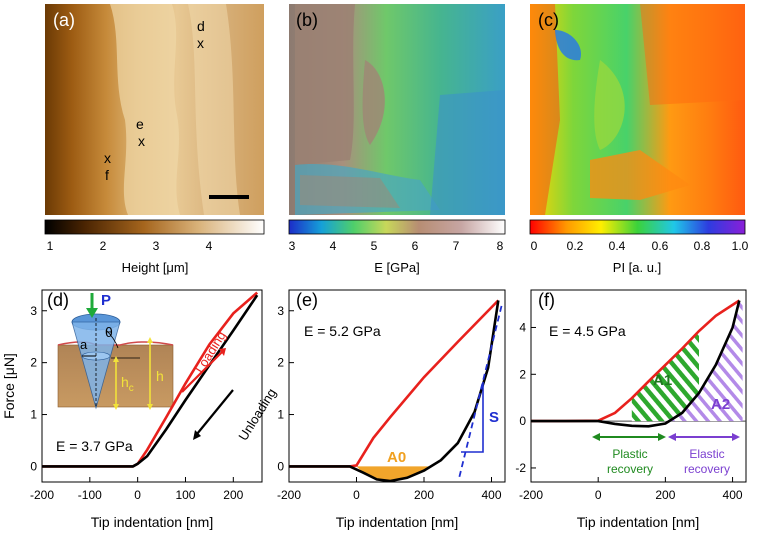  What do you see at coordinates (107, 158) in the screenshot?
I see `marker-f-x: x` at bounding box center [107, 158].